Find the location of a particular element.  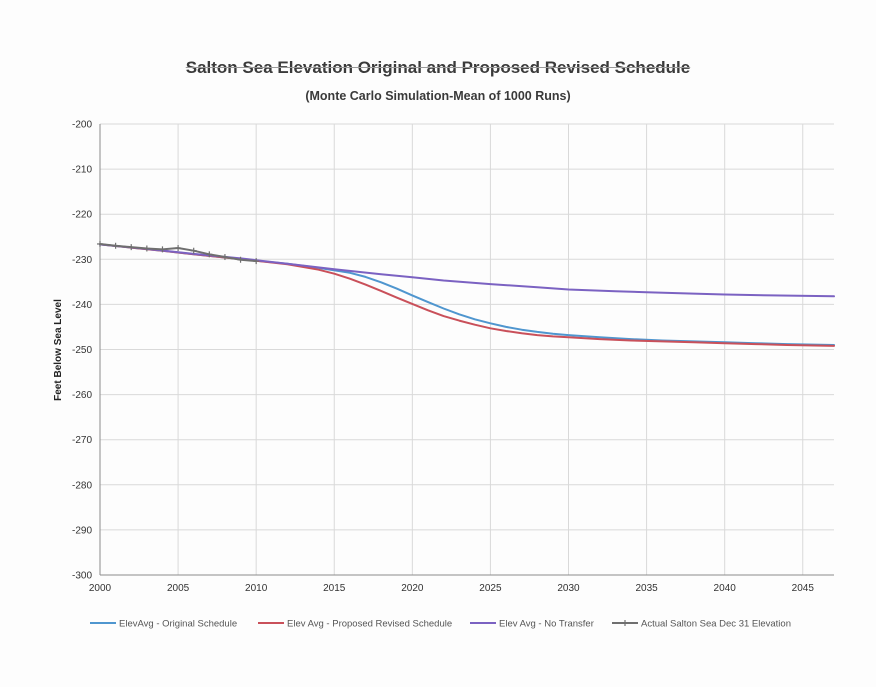

x-tick-label: 2000 is located at coordinates (100, 588).